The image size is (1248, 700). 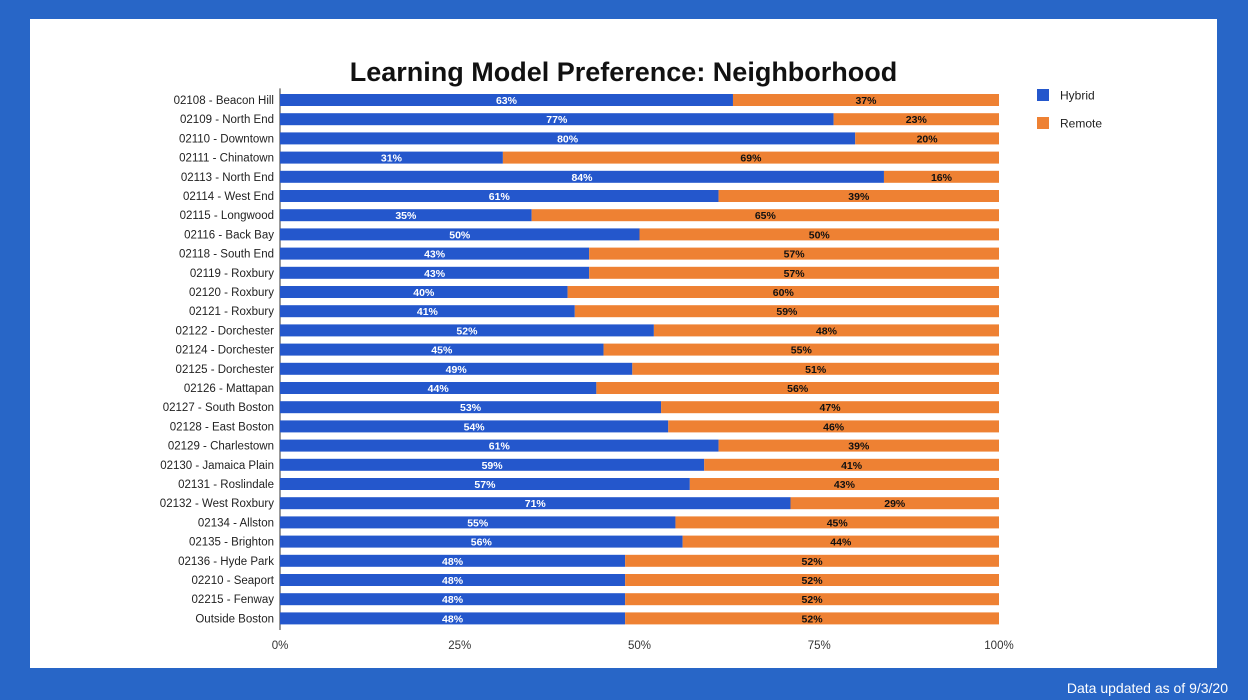 I want to click on remote-data-label: 59%, so click(x=787, y=312).